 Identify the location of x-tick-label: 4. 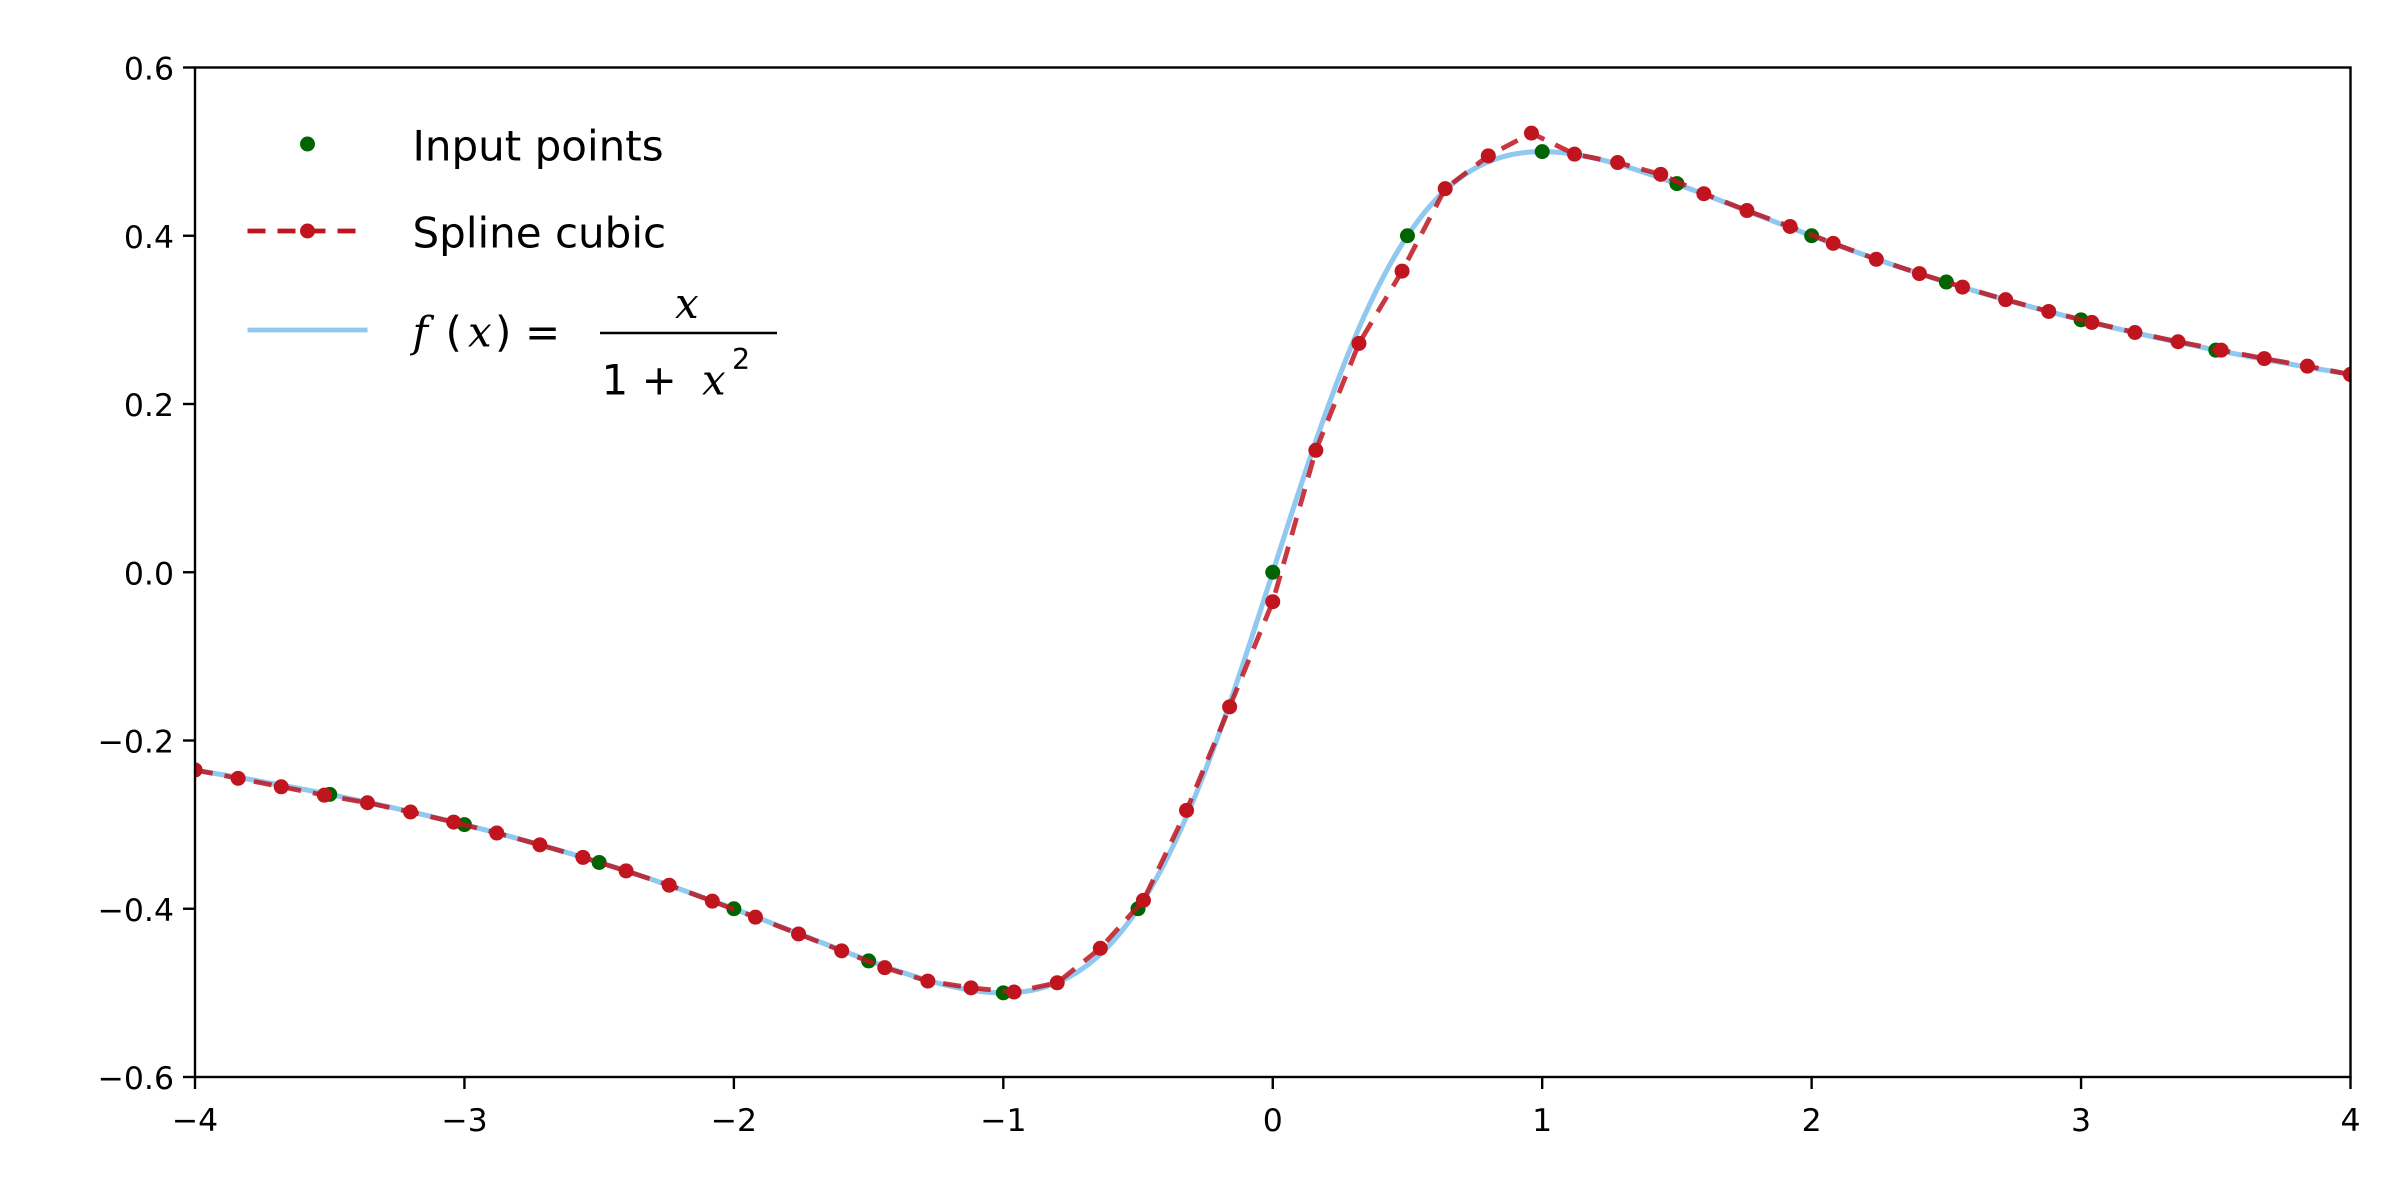
(2350, 1121).